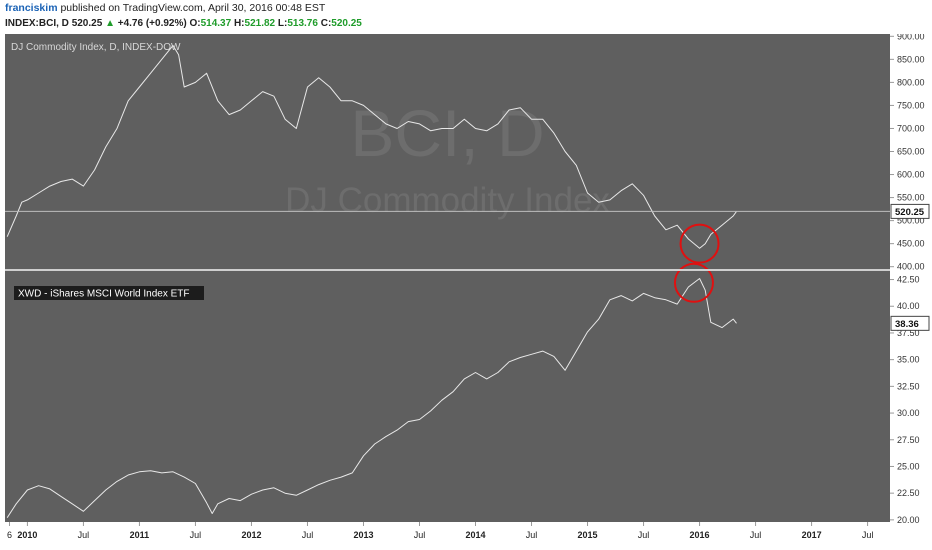 The height and width of the screenshot is (550, 932). Describe the element at coordinates (110, 23) in the screenshot. I see `up-arrow-icon: ▲` at that location.